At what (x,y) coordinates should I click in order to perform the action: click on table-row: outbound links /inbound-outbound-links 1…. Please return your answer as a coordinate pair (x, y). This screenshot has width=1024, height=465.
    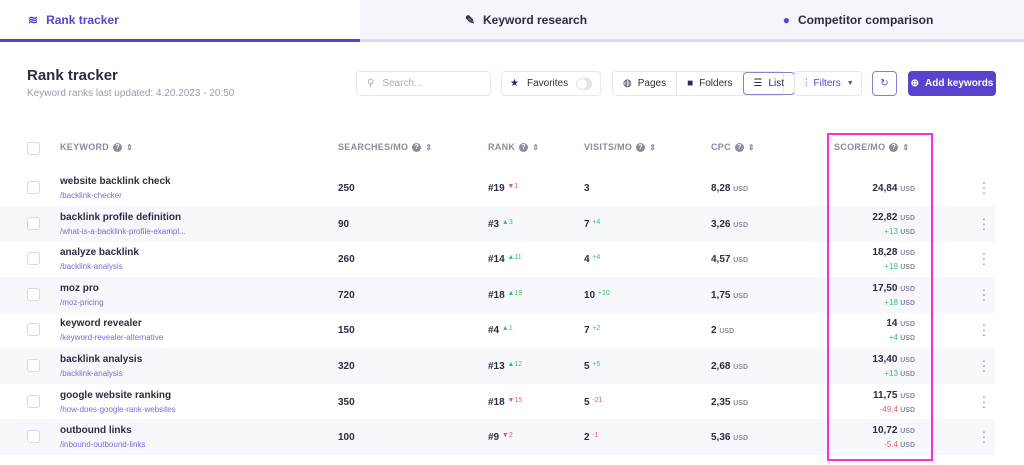
    Looking at the image, I should click on (497, 437).